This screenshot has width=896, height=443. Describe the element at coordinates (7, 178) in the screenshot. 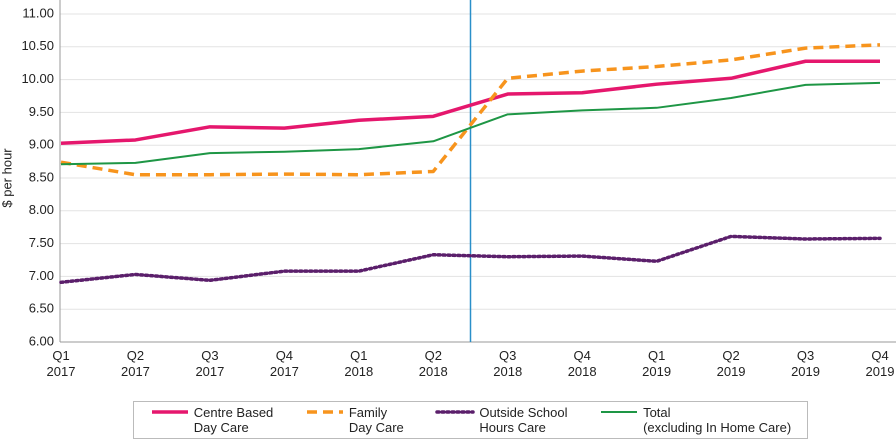

I see `y-axis-label: $ per hour` at that location.